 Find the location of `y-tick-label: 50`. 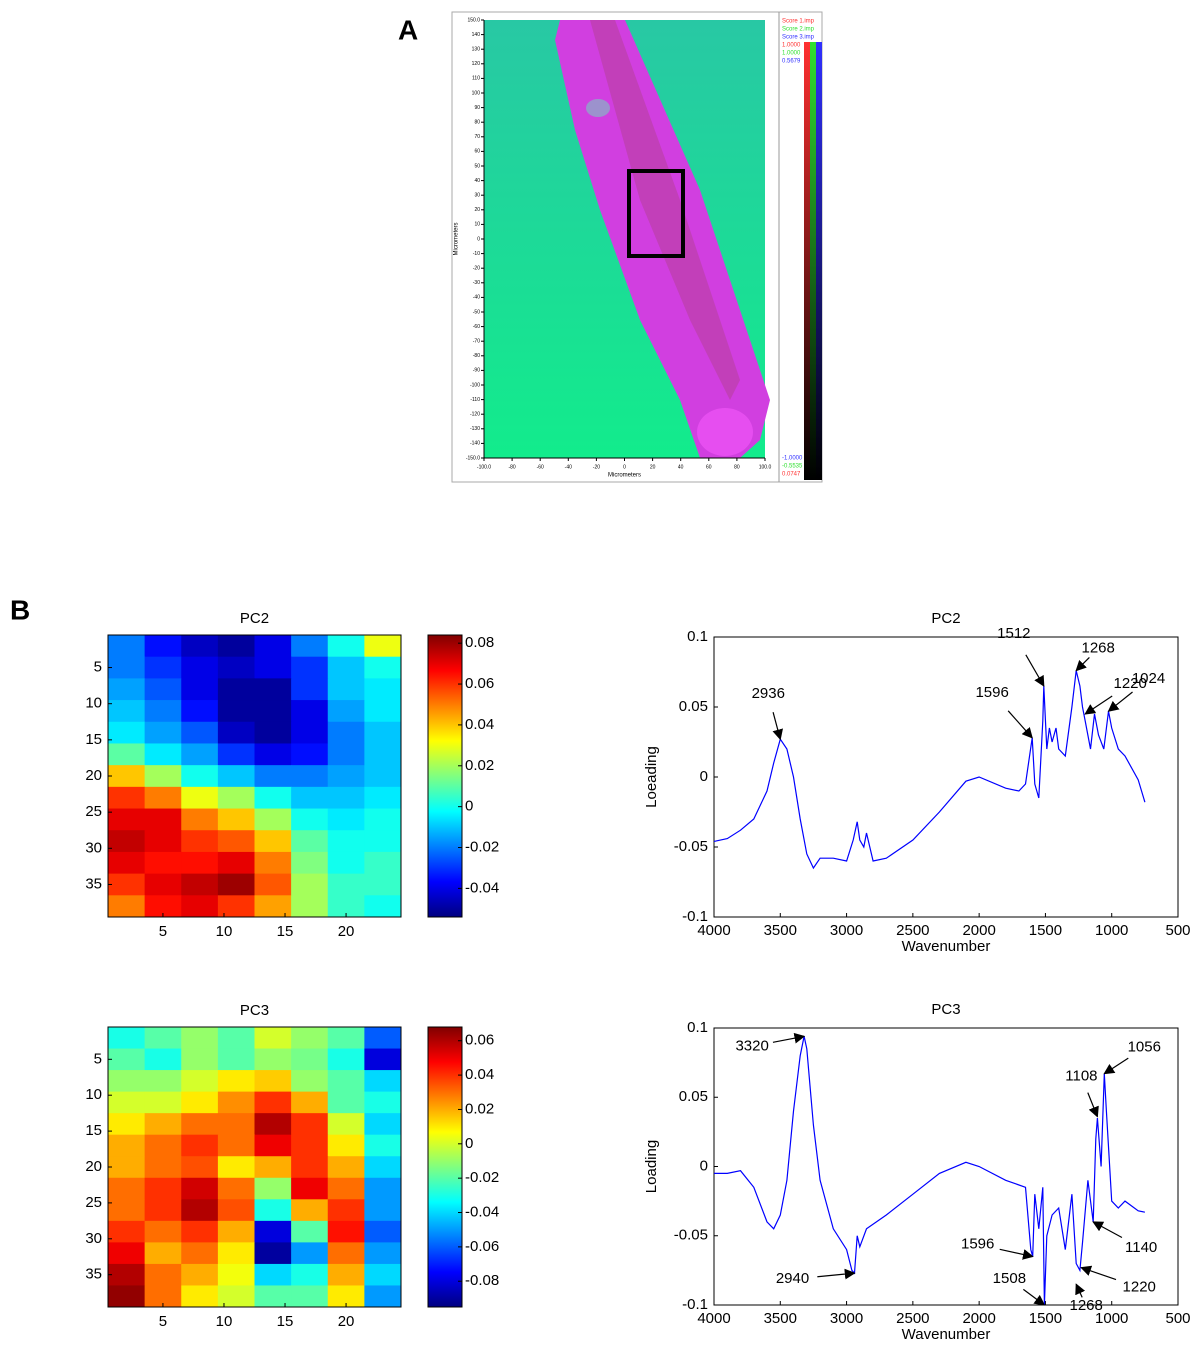

y-tick-label: 50 is located at coordinates (477, 166).